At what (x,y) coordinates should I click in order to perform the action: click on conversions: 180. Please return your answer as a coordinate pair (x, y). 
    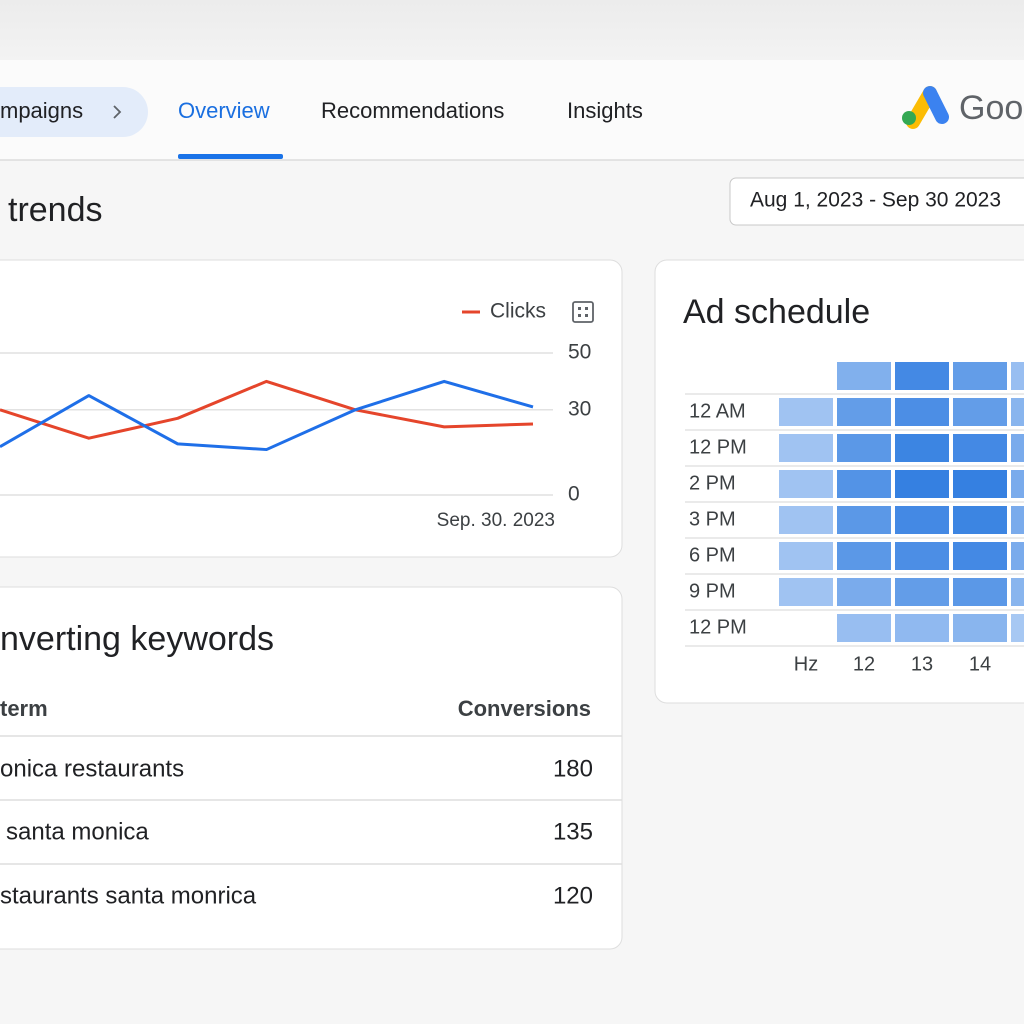
    Looking at the image, I should click on (573, 768).